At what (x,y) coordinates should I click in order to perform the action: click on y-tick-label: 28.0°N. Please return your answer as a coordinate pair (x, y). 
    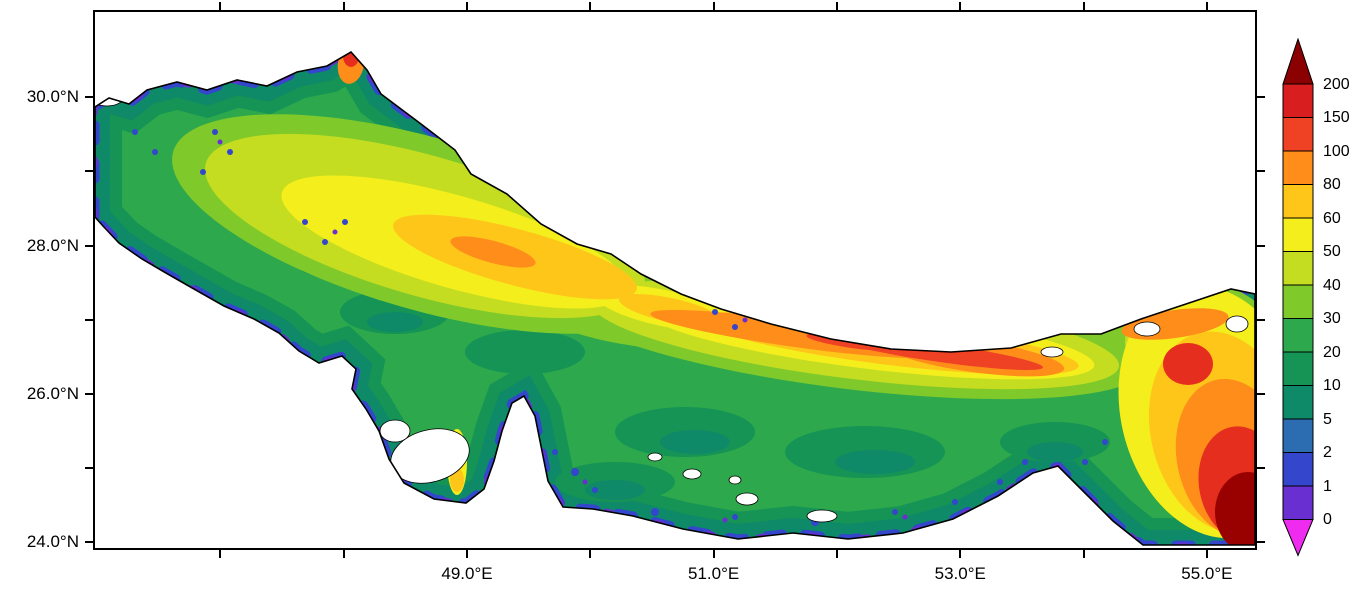
    Looking at the image, I should click on (52, 245).